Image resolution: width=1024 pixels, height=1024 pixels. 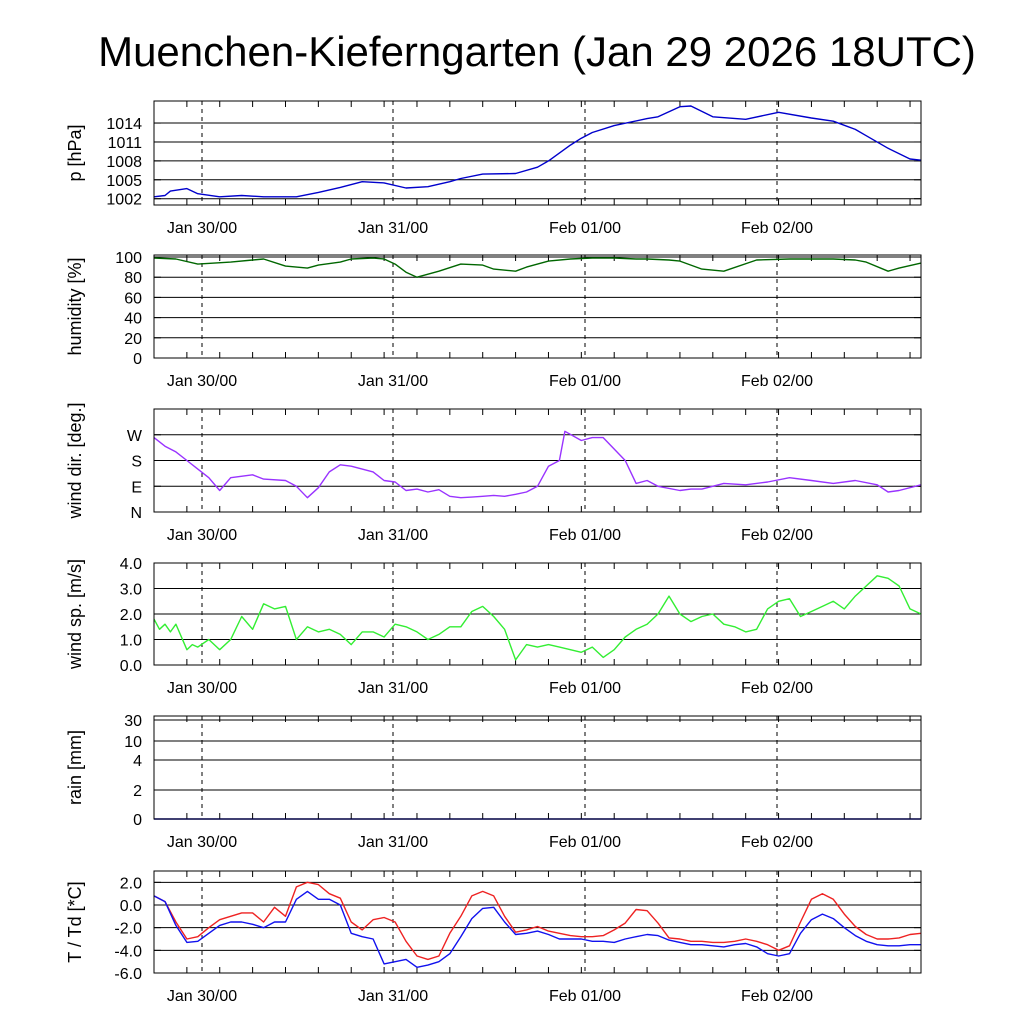 I want to click on wind_direction-ytick-label: W, so click(x=135, y=436).